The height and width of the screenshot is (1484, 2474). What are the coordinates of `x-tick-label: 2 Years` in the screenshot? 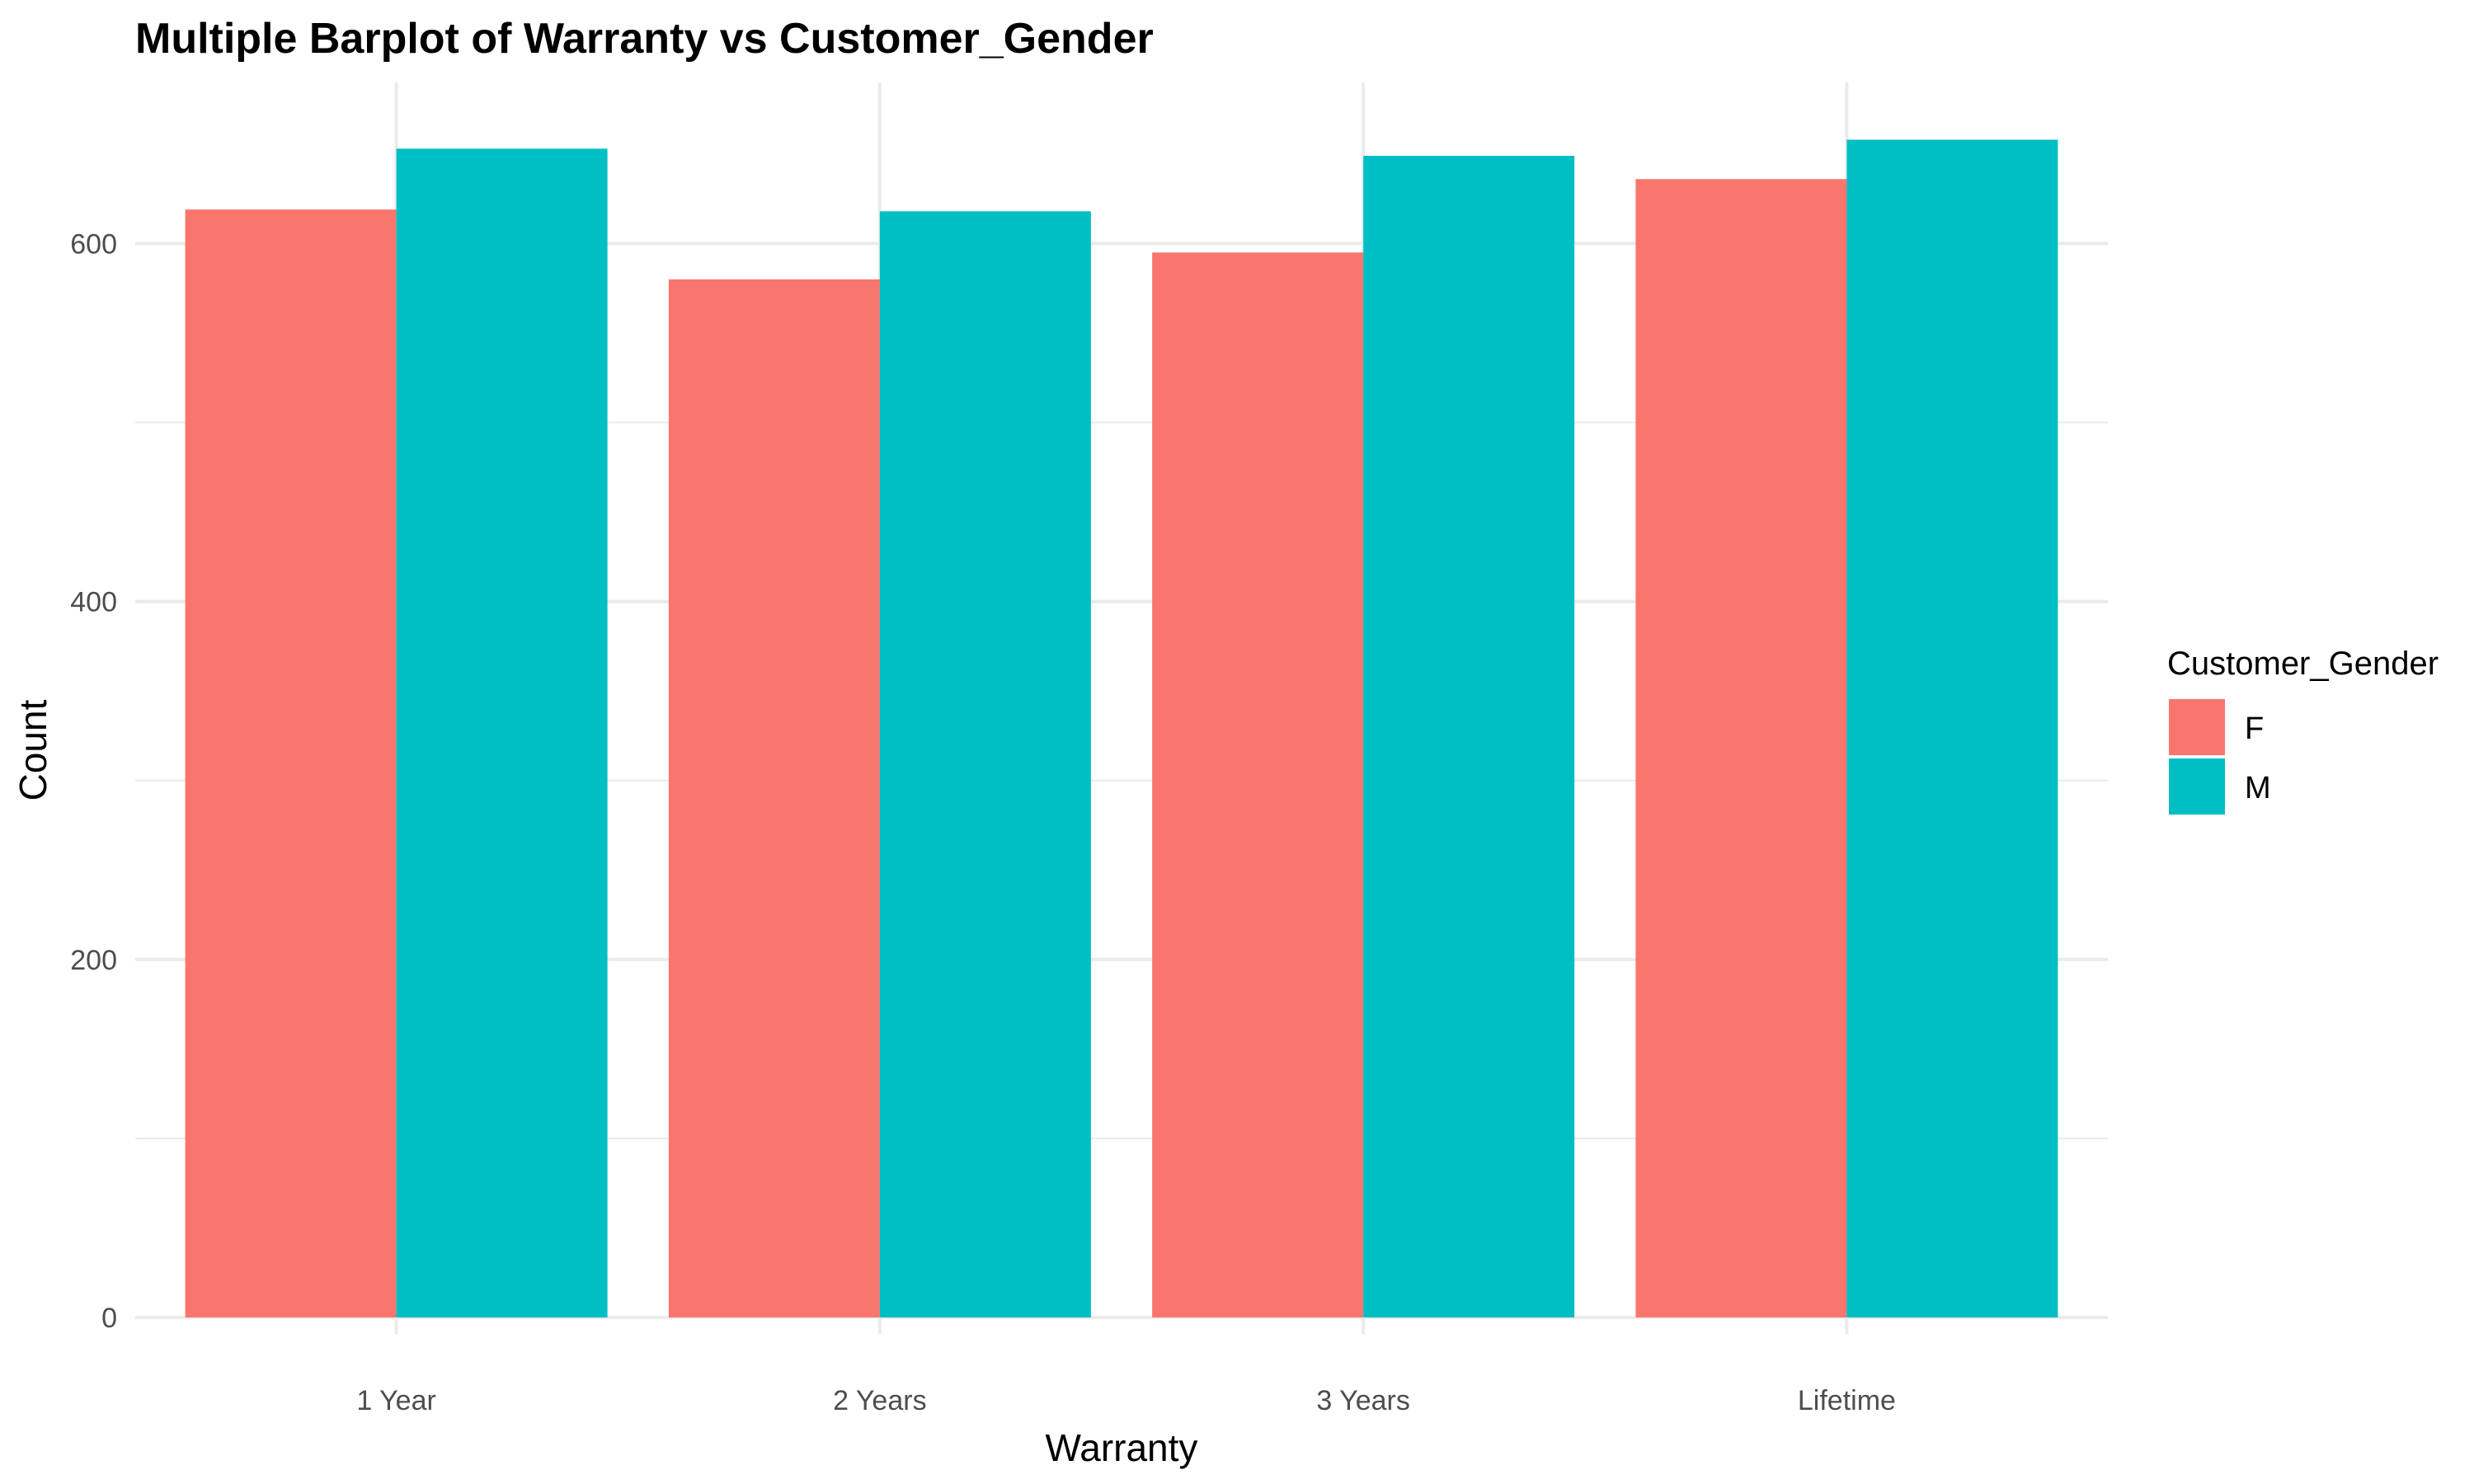 It's located at (879, 1400).